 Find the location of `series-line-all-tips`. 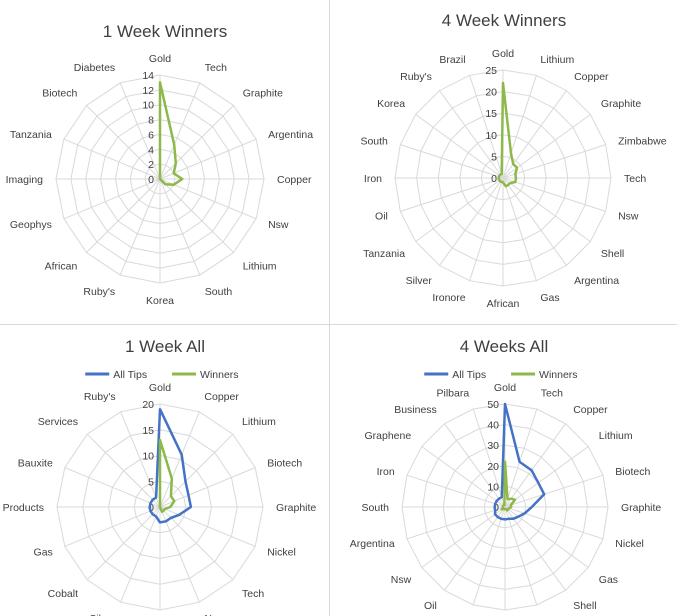

series-line-all-tips is located at coordinates (170, 465).